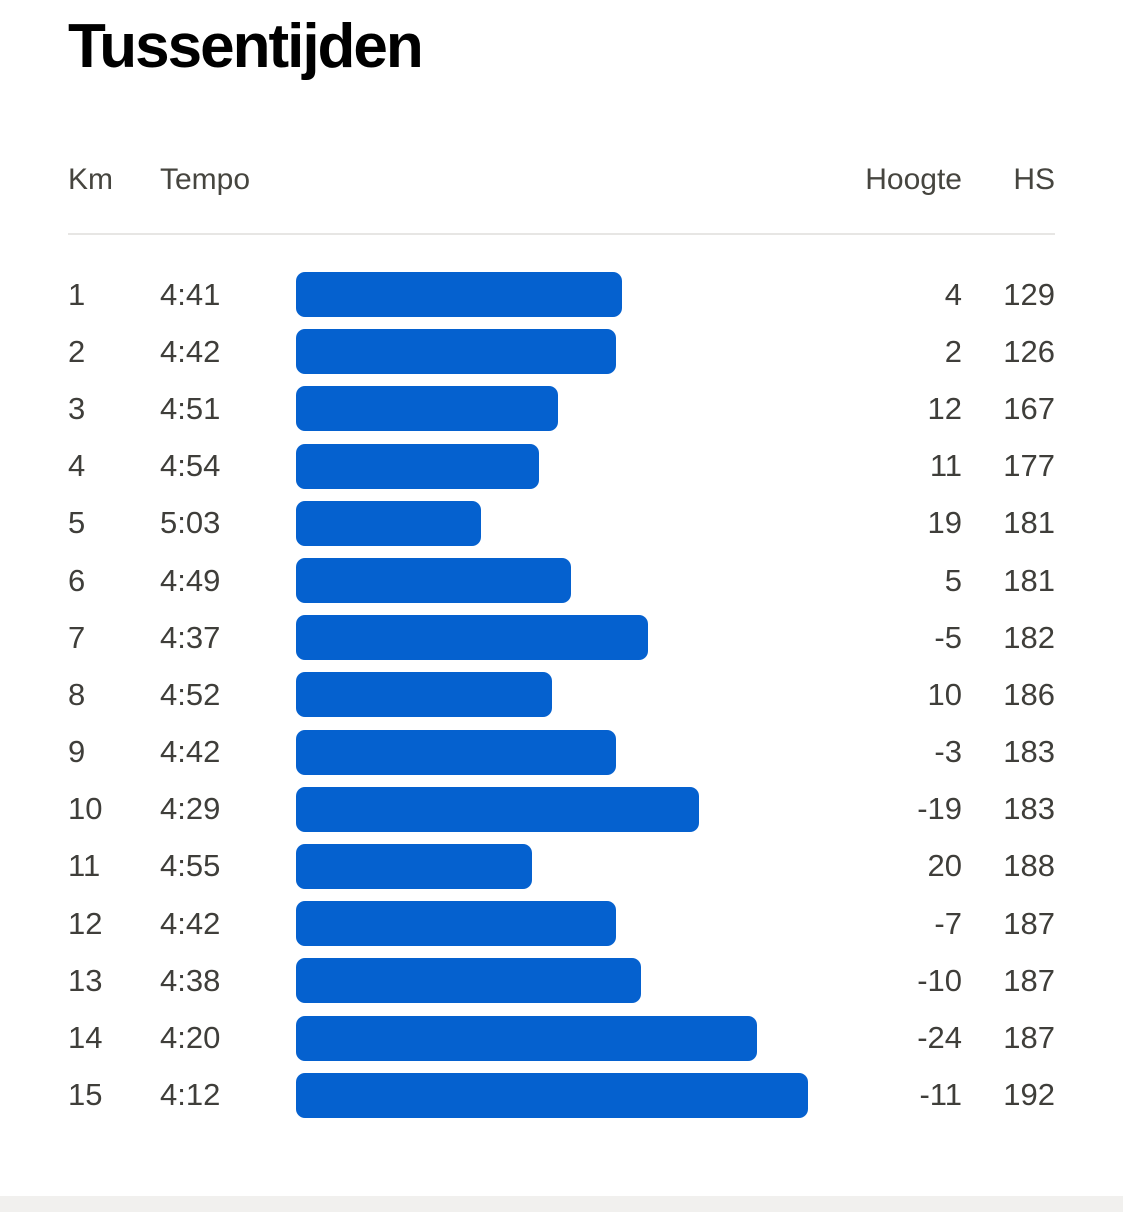  I want to click on tempo-cell: 5:03, so click(190, 523).